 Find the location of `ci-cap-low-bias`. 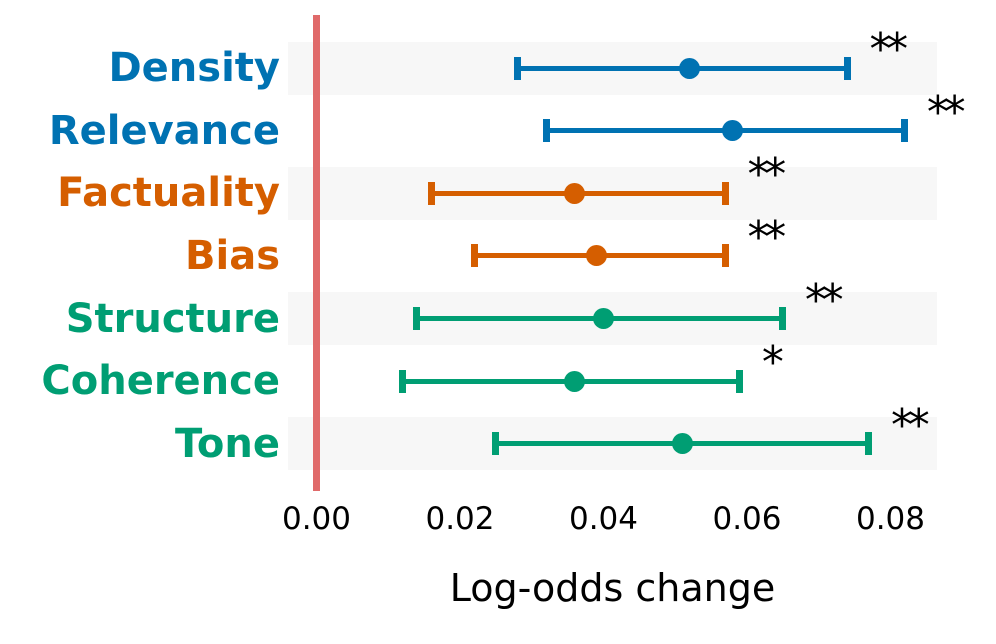

ci-cap-low-bias is located at coordinates (474, 256).